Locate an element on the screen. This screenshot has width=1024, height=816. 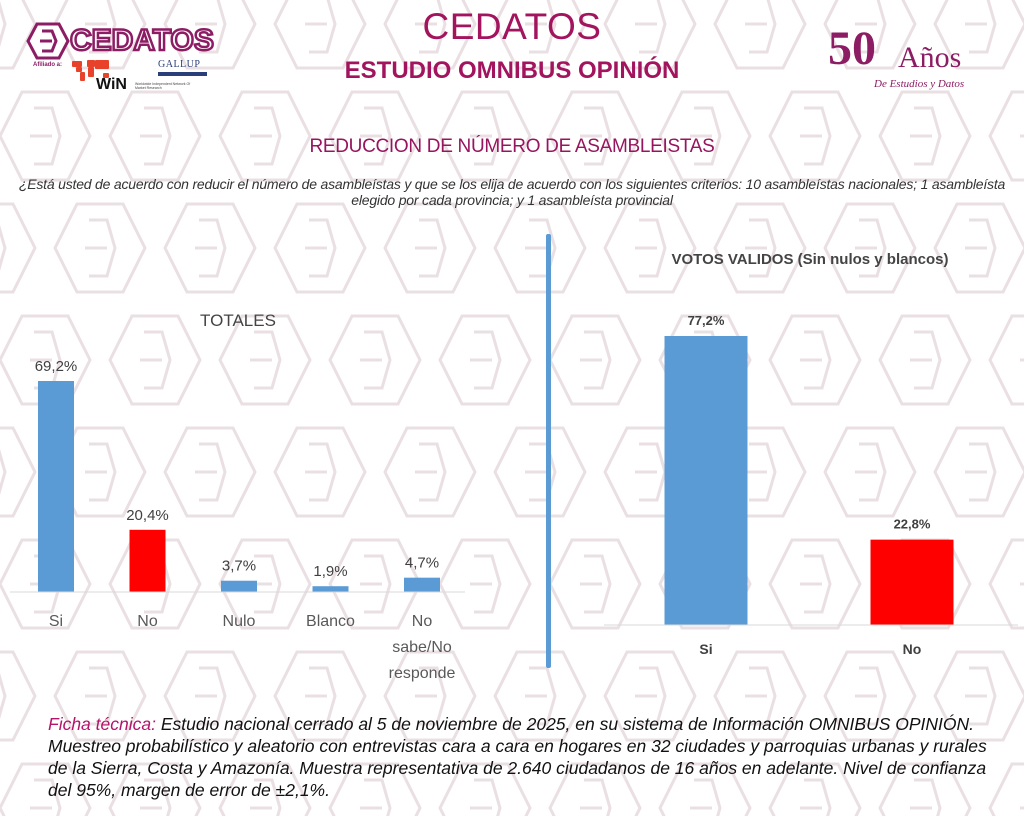
cedatos-hexagon-icon is located at coordinates (48, 41).